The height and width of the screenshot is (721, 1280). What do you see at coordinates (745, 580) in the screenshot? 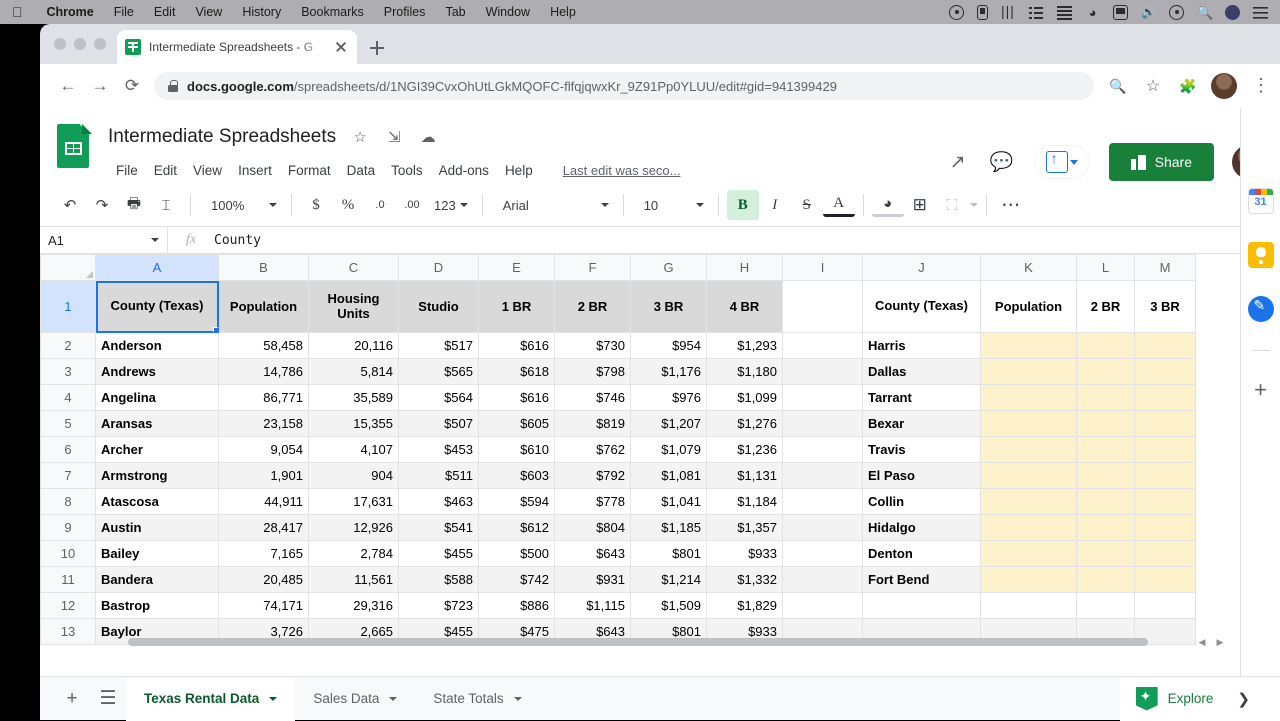
I see `cell-H11: $1,332` at bounding box center [745, 580].